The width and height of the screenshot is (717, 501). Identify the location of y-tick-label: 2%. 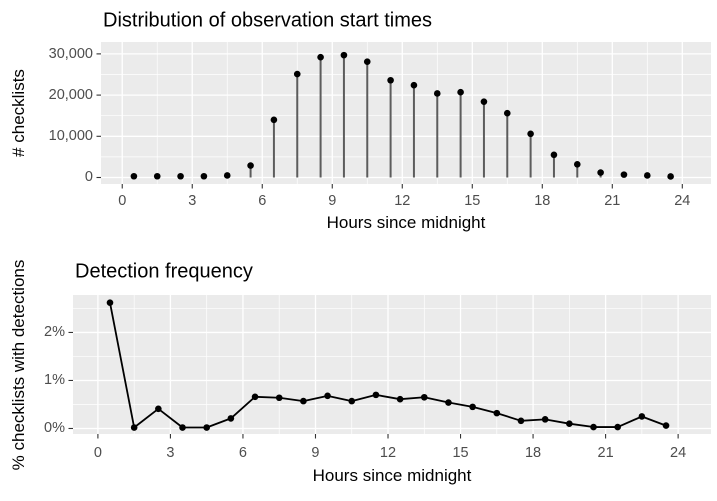
(54, 332).